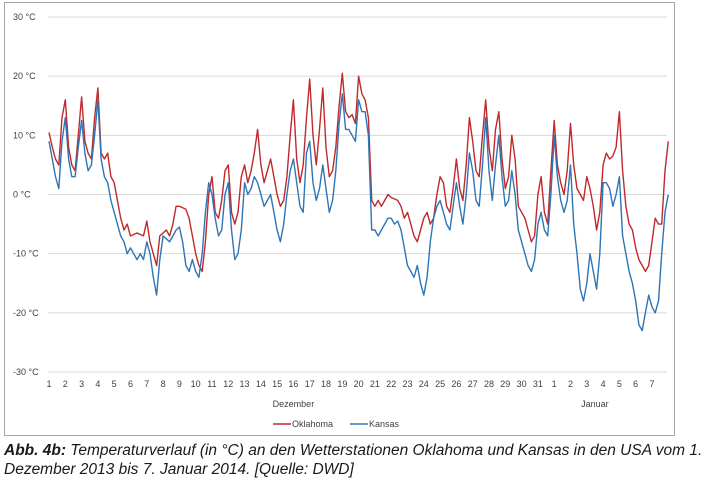  Describe the element at coordinates (310, 384) in the screenshot. I see `x-tick-label: 17` at that location.